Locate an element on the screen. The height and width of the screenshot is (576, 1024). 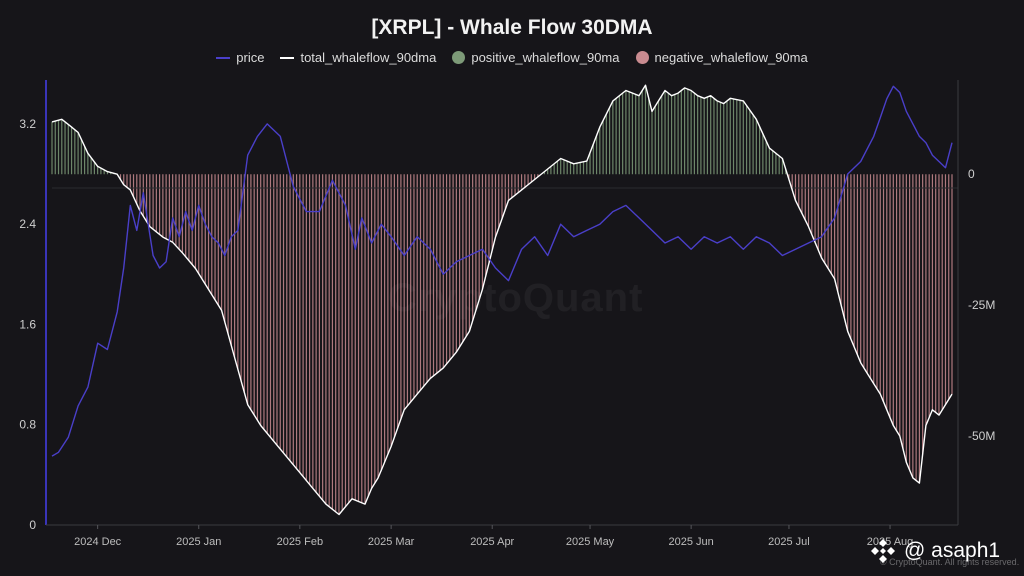
legend-swatch-price is located at coordinates (223, 57).